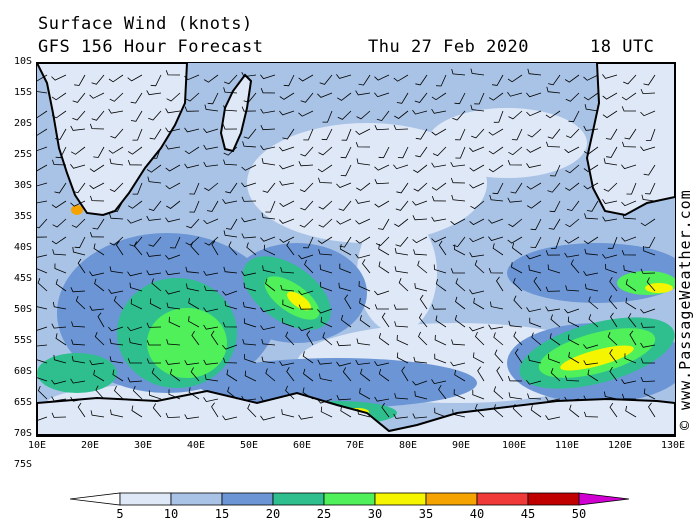  I want to click on legend-label: 25, so click(324, 514).